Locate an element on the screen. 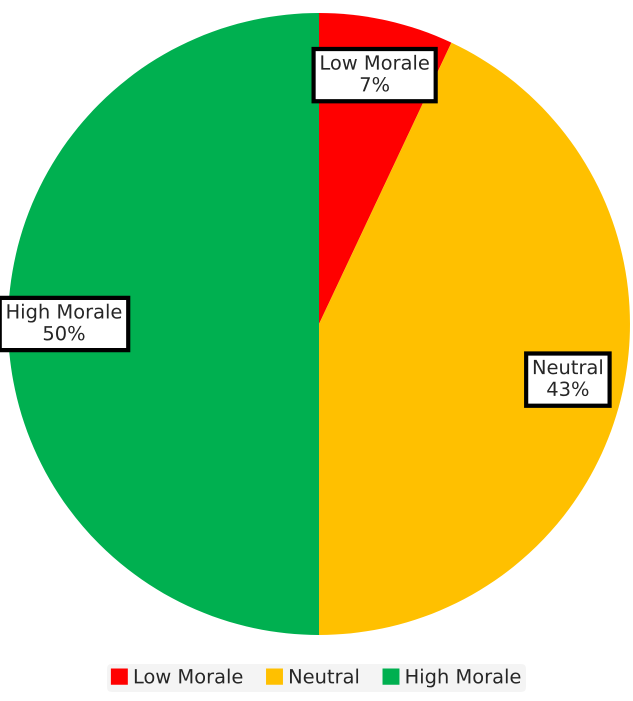 Image resolution: width=633 pixels, height=701 pixels. legend-label: High Morale is located at coordinates (463, 678).